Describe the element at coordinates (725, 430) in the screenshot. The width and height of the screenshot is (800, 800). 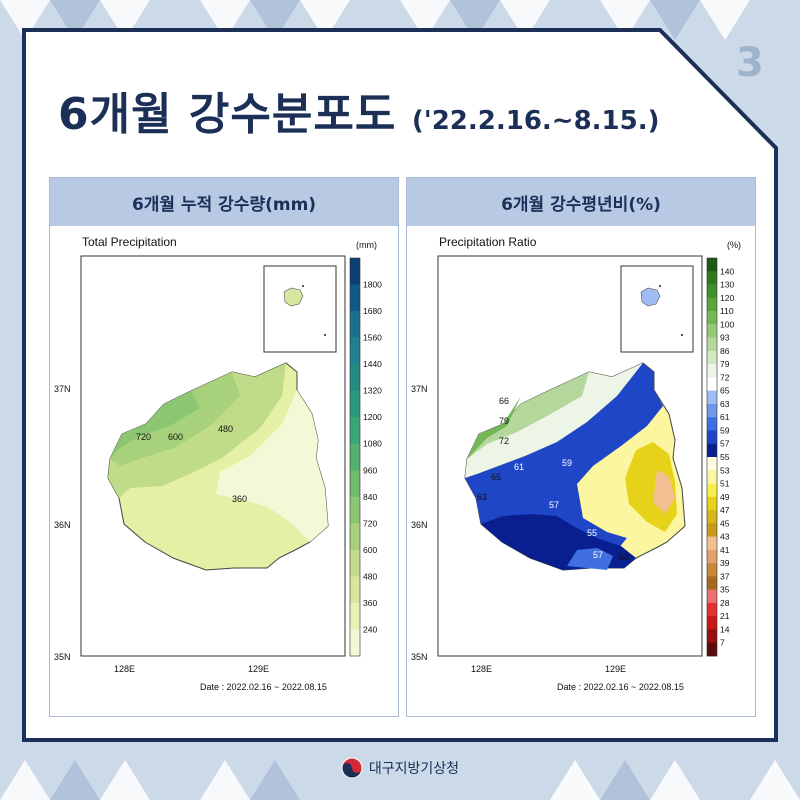
I see `colorbar-tick-label: 59` at that location.